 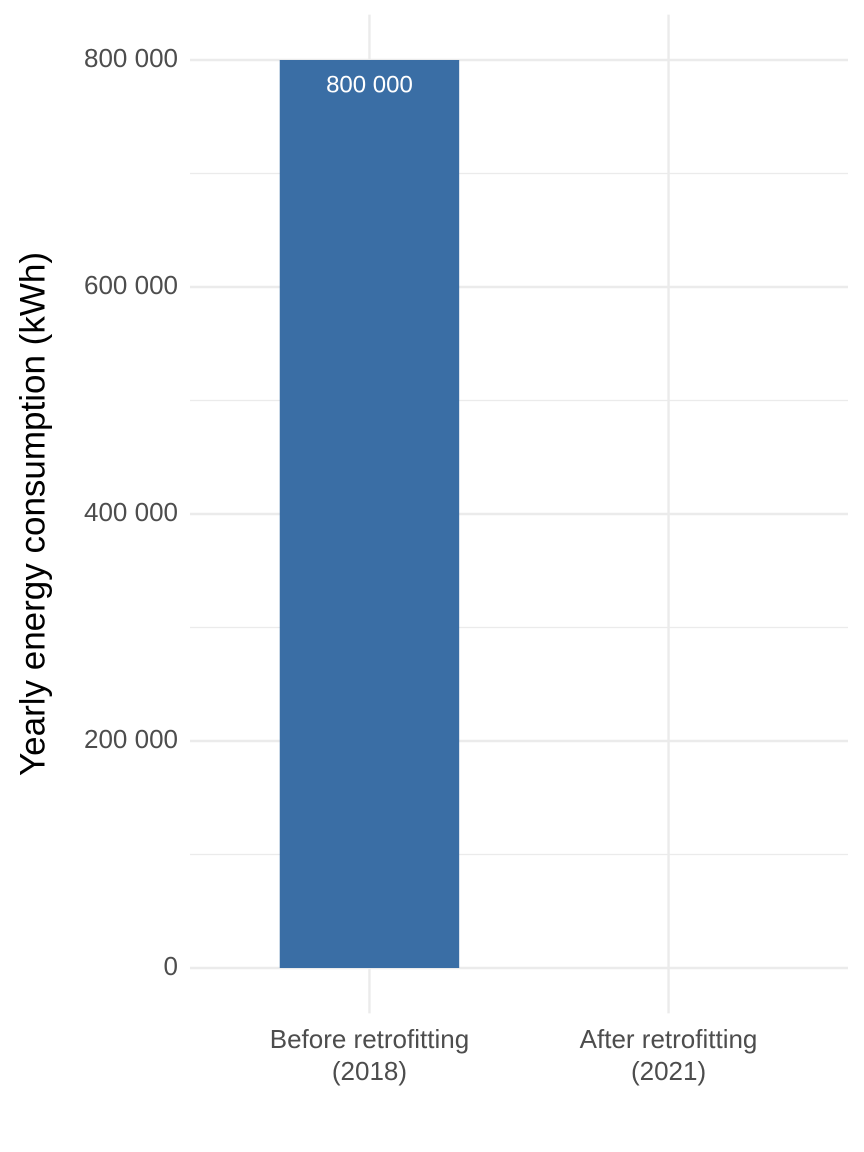 What do you see at coordinates (131, 285) in the screenshot?
I see `y-tick-label: 600 000` at bounding box center [131, 285].